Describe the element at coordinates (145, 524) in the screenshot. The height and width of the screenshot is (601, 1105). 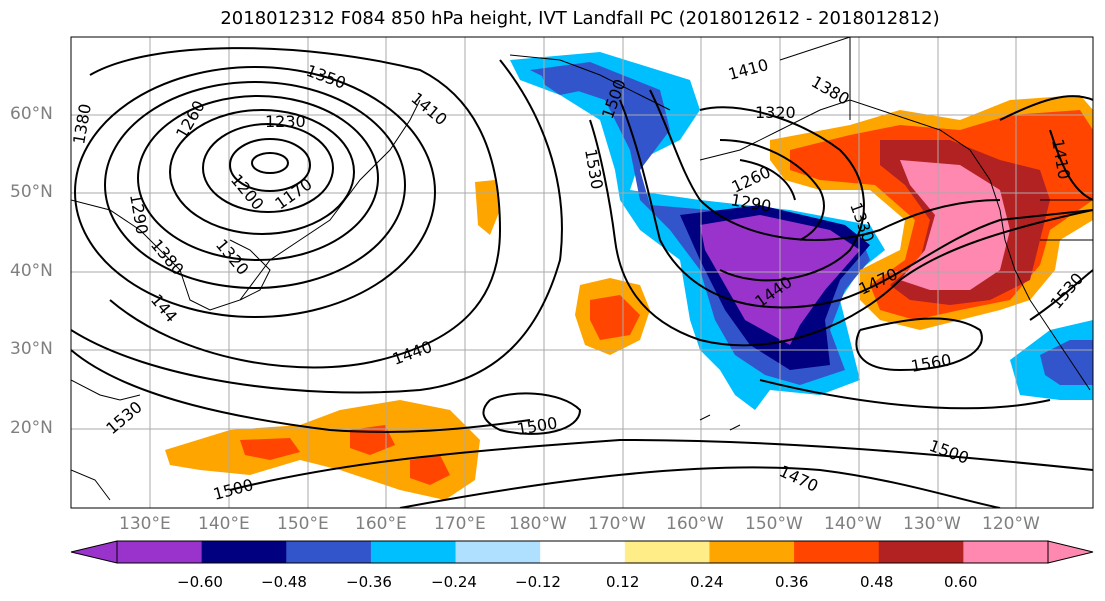
I see `lon-label: 130°E` at that location.